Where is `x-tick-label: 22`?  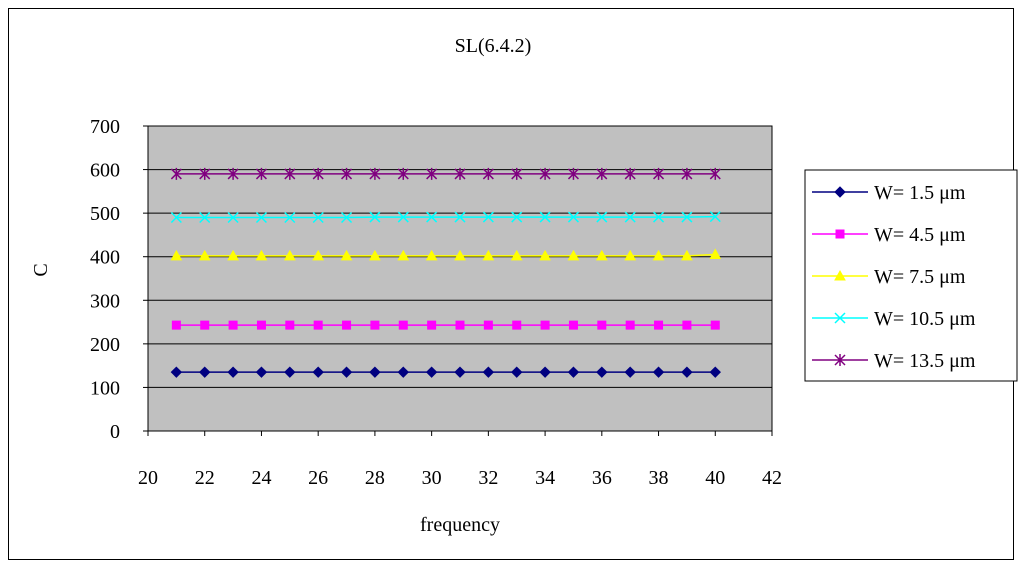
x-tick-label: 22 is located at coordinates (205, 478).